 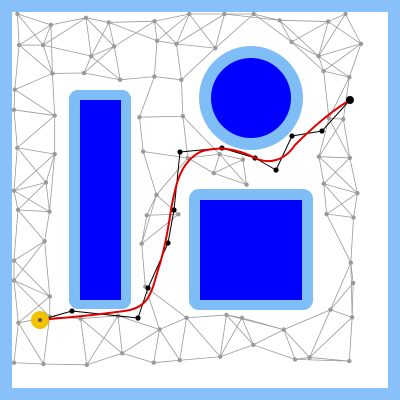 What do you see at coordinates (251, 250) in the screenshot?
I see `obstacle-square` at bounding box center [251, 250].